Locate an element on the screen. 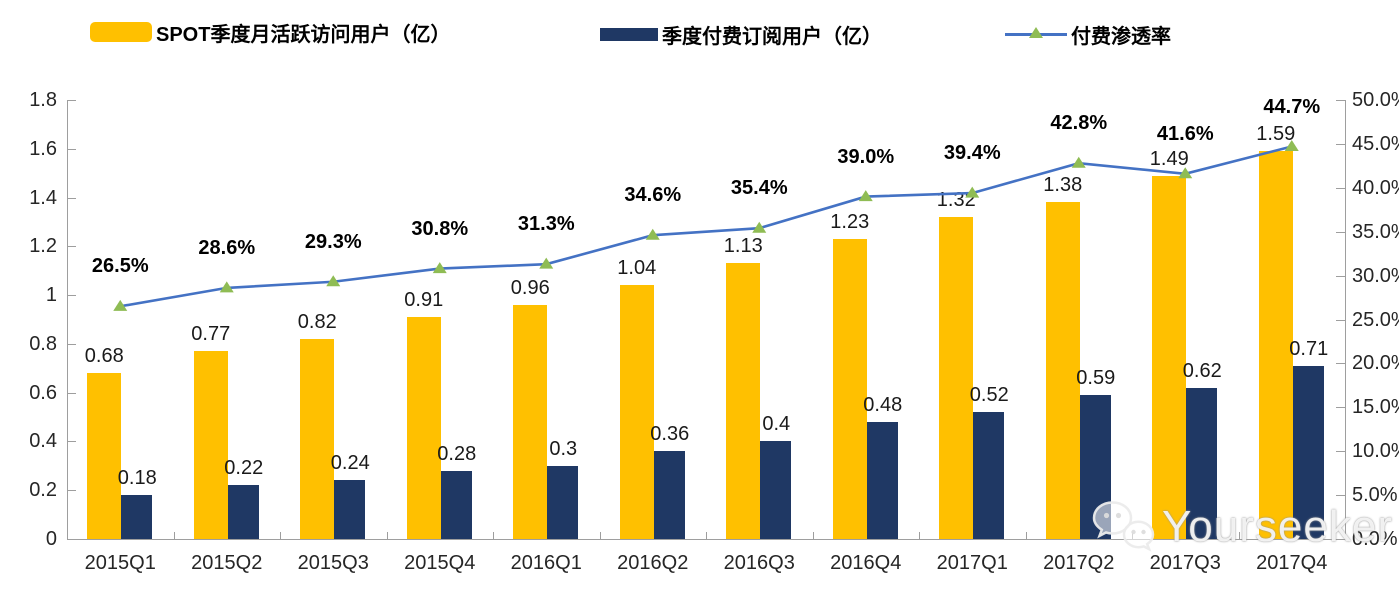 The width and height of the screenshot is (1399, 596). penetration-value-label: 26.5% is located at coordinates (120, 266).